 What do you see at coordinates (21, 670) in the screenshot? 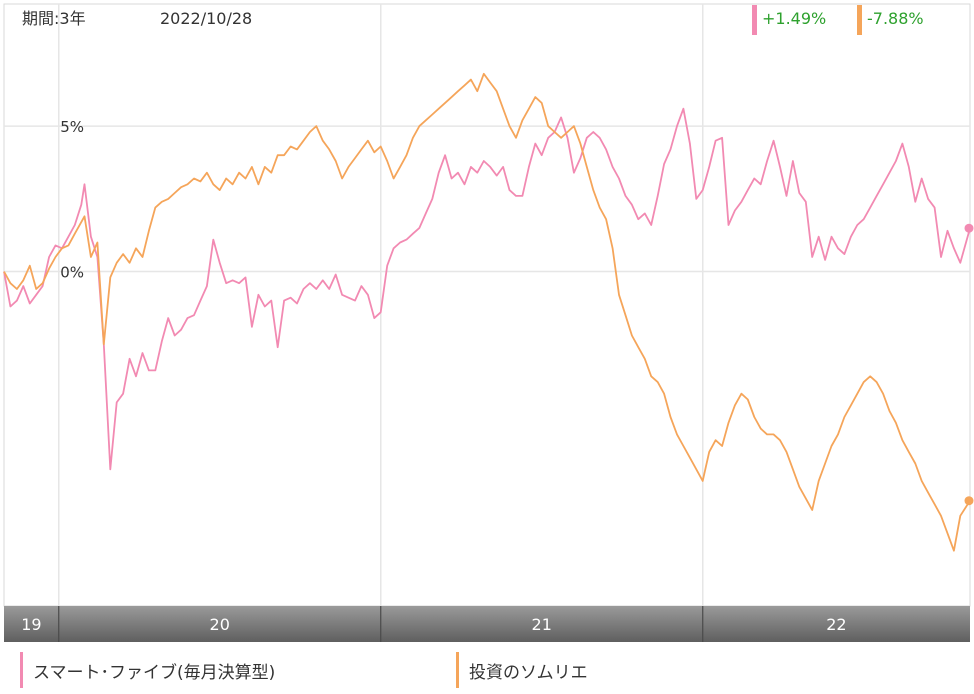
I see `legend-swatch-pink` at bounding box center [21, 670].